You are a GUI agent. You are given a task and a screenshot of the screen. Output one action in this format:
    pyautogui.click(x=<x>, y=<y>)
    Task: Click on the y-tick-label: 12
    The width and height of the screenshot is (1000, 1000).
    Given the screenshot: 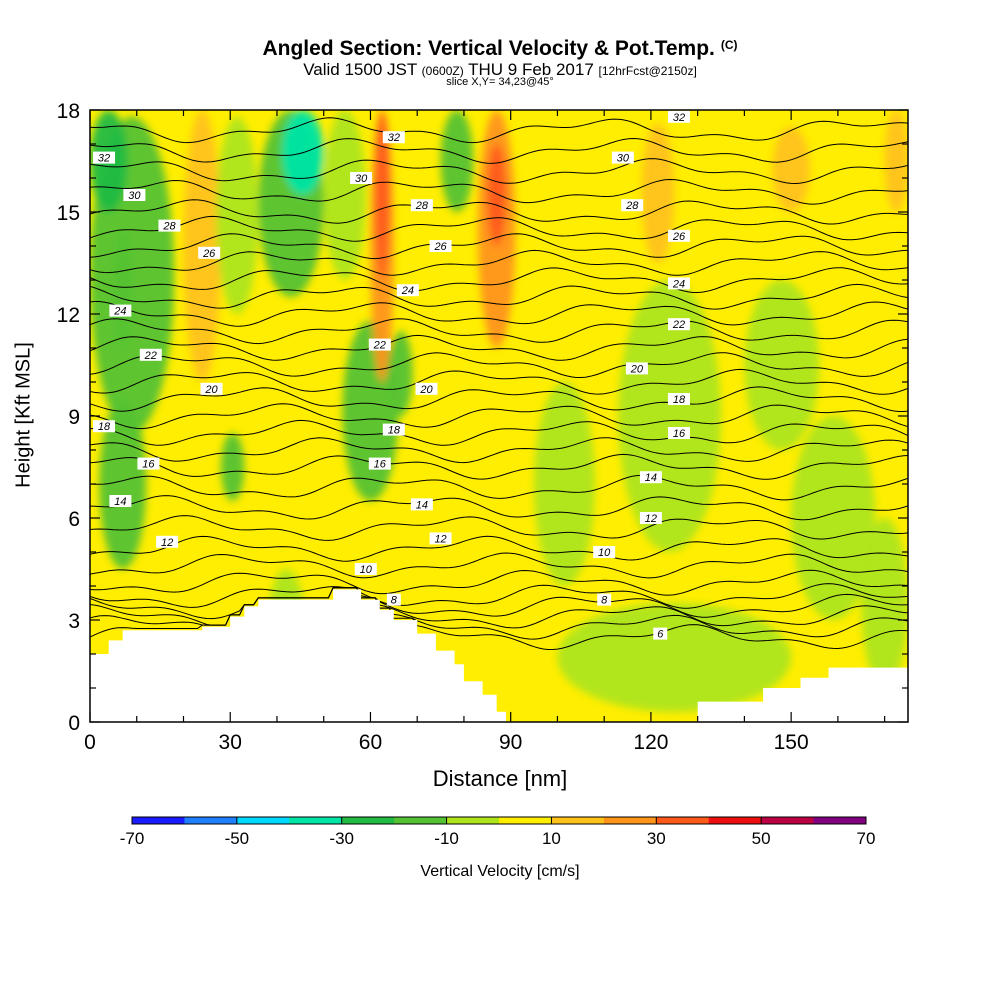 What is the action you would take?
    pyautogui.click(x=68, y=315)
    